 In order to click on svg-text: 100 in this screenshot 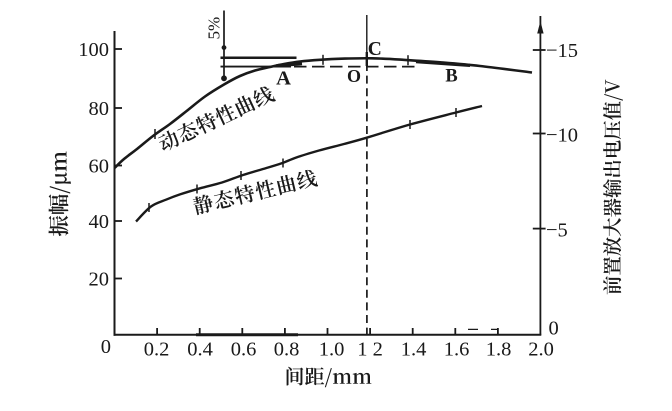, I will do `click(93, 50)`.